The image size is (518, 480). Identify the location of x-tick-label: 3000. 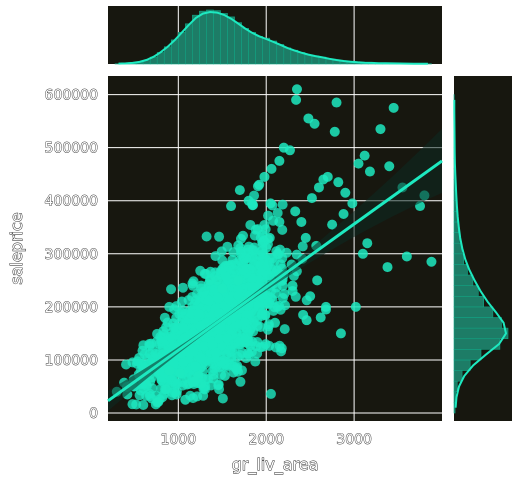
(354, 440).